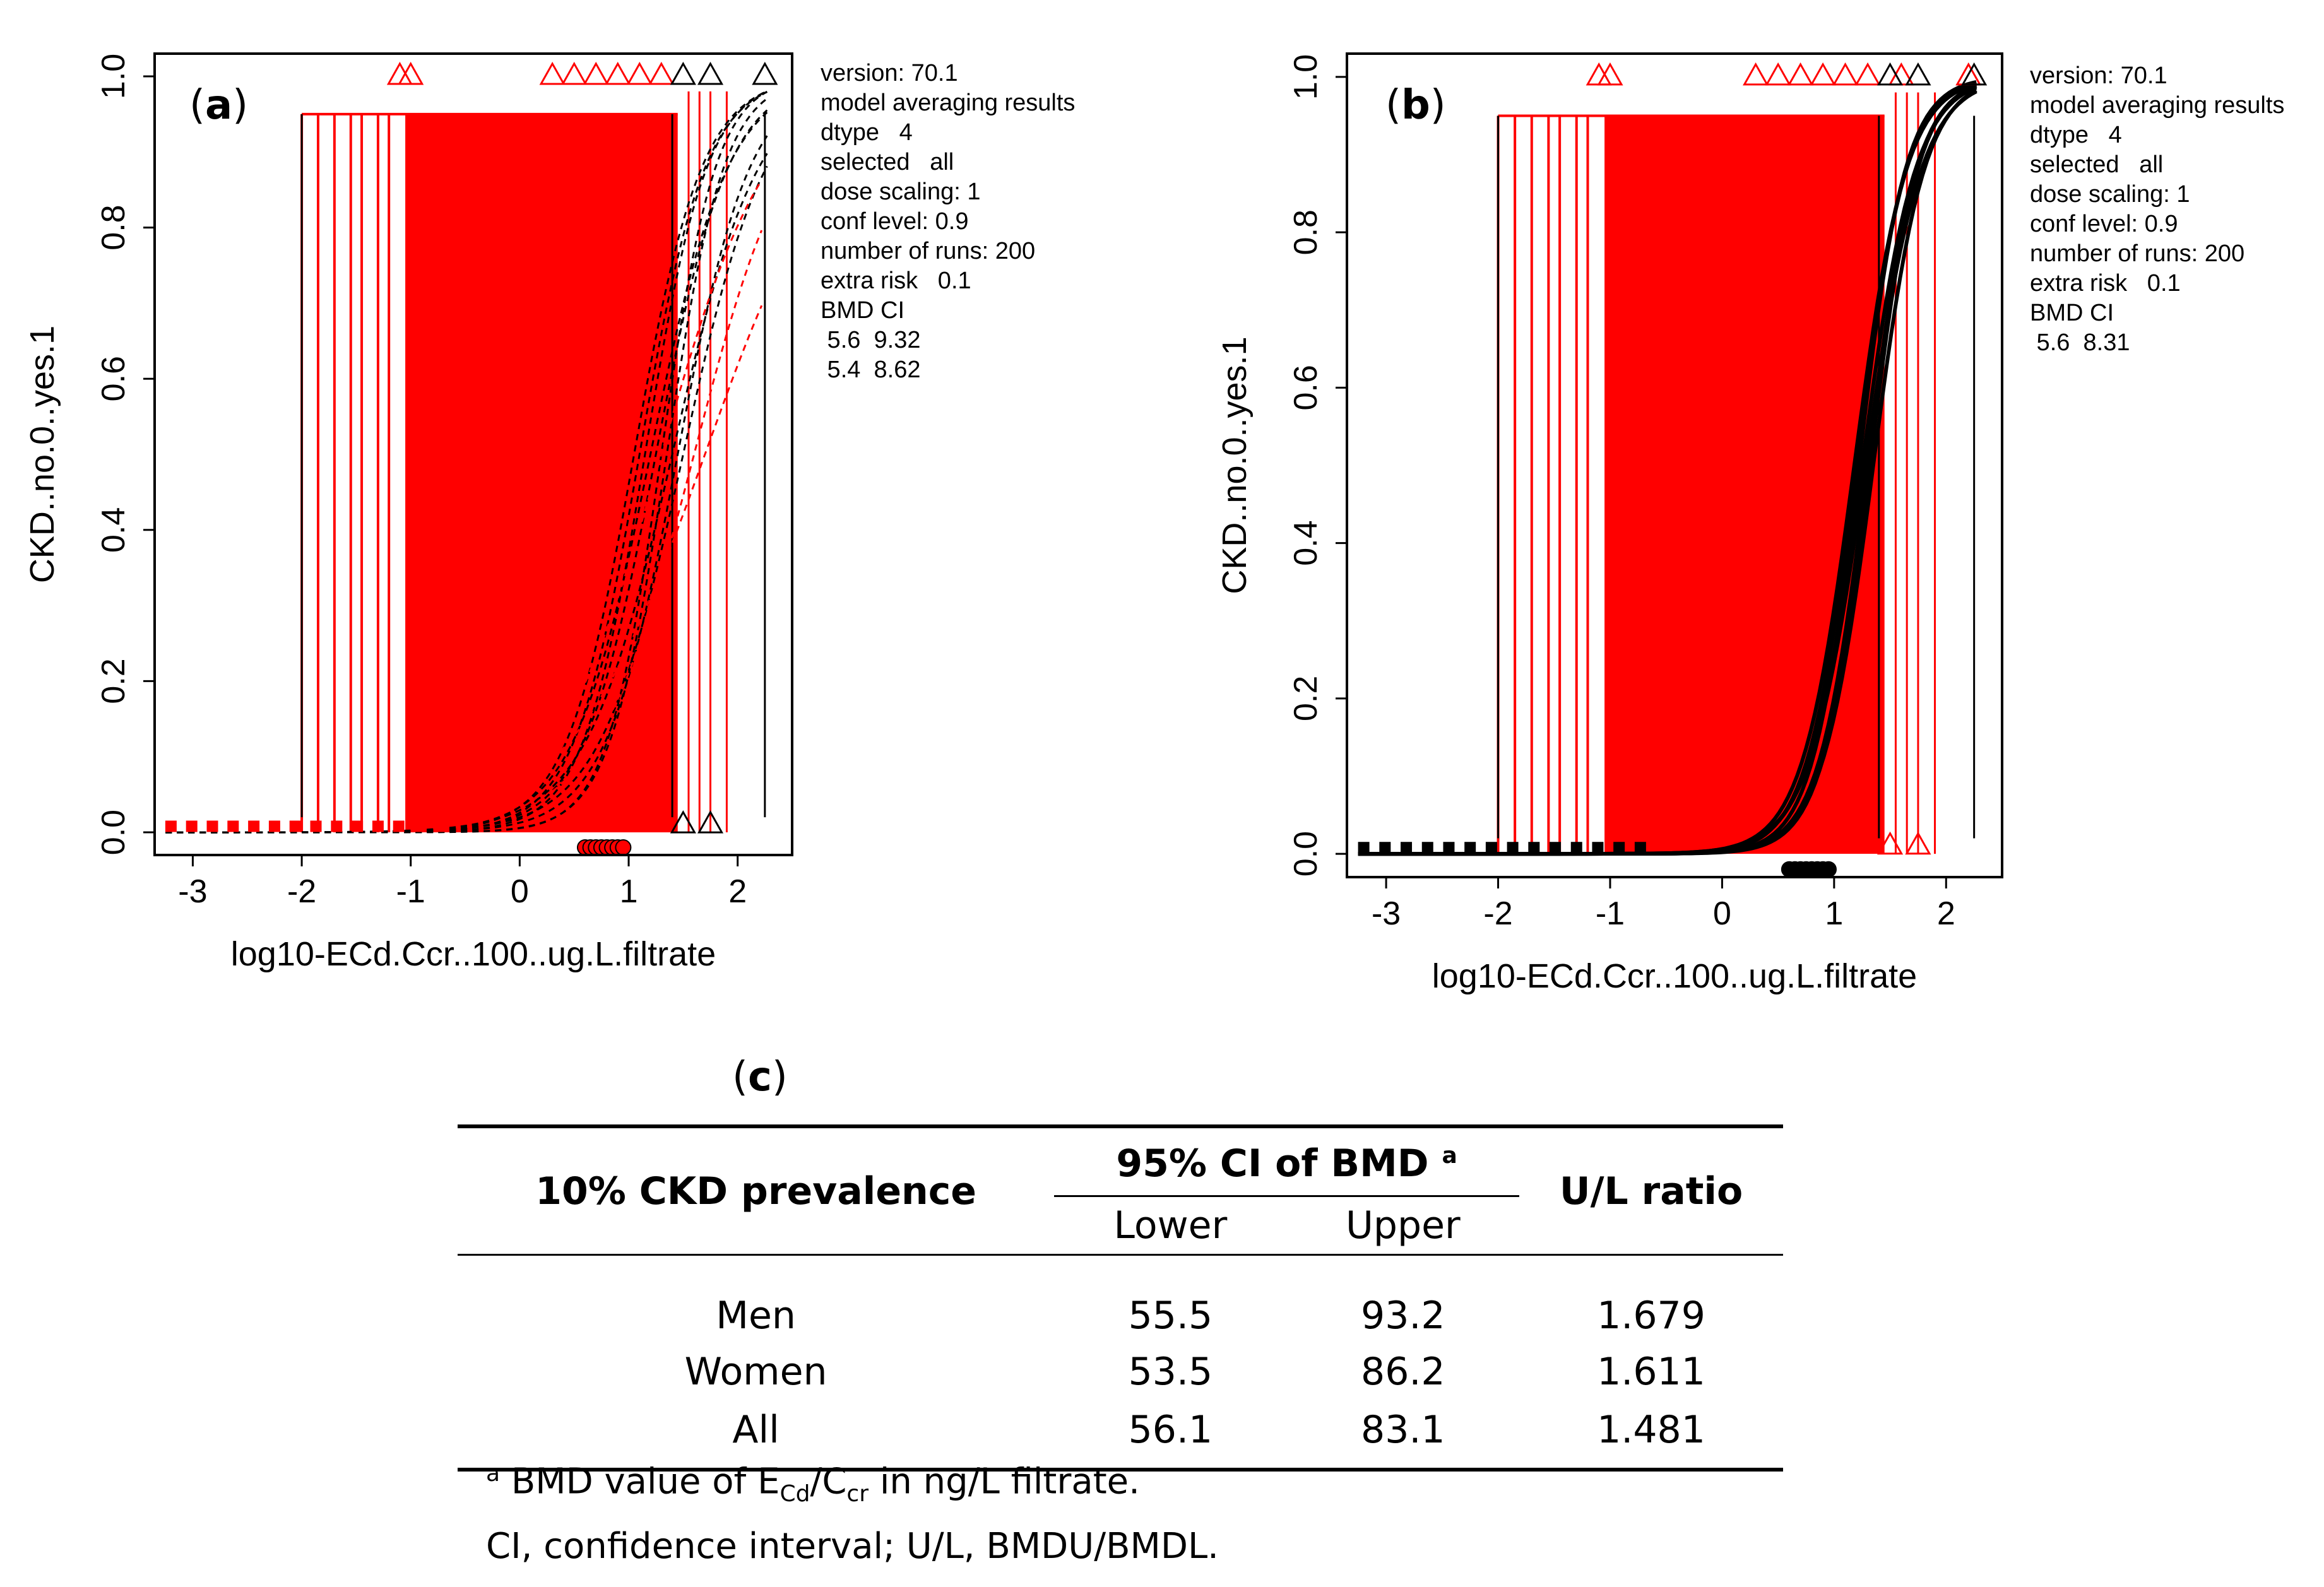 This screenshot has width=2324, height=1587. What do you see at coordinates (2080, 342) in the screenshot?
I see `legend-line: 5.6 8.31` at bounding box center [2080, 342].